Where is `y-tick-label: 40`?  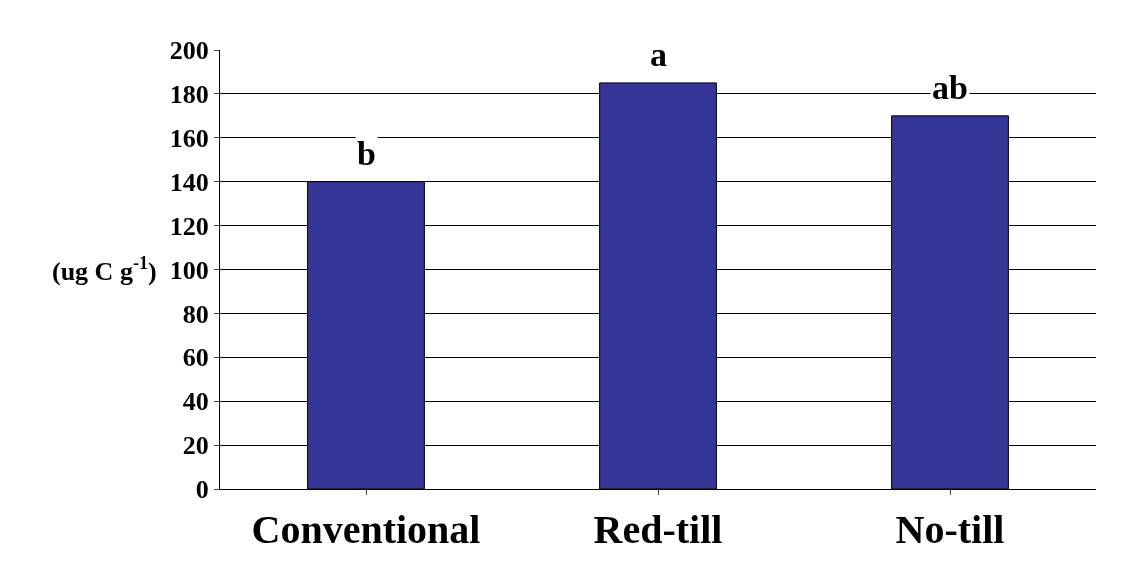
y-tick-label: 40 is located at coordinates (195, 402).